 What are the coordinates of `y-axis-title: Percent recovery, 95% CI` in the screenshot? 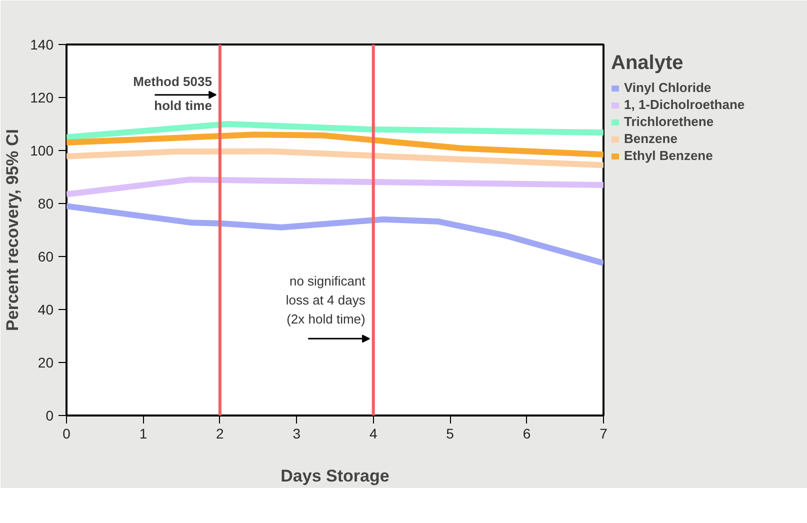 It's located at (12, 230).